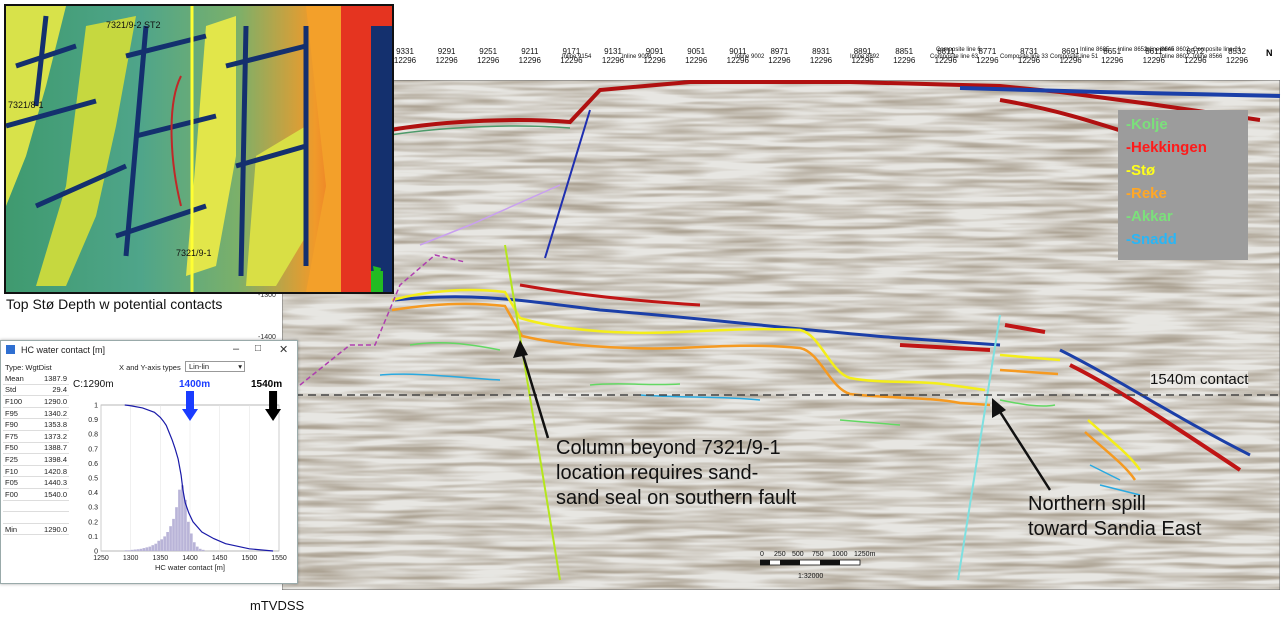 This screenshot has width=1282, height=617. What do you see at coordinates (810, 576) in the screenshot?
I see `scale-ratio: 1:32000` at bounding box center [810, 576].